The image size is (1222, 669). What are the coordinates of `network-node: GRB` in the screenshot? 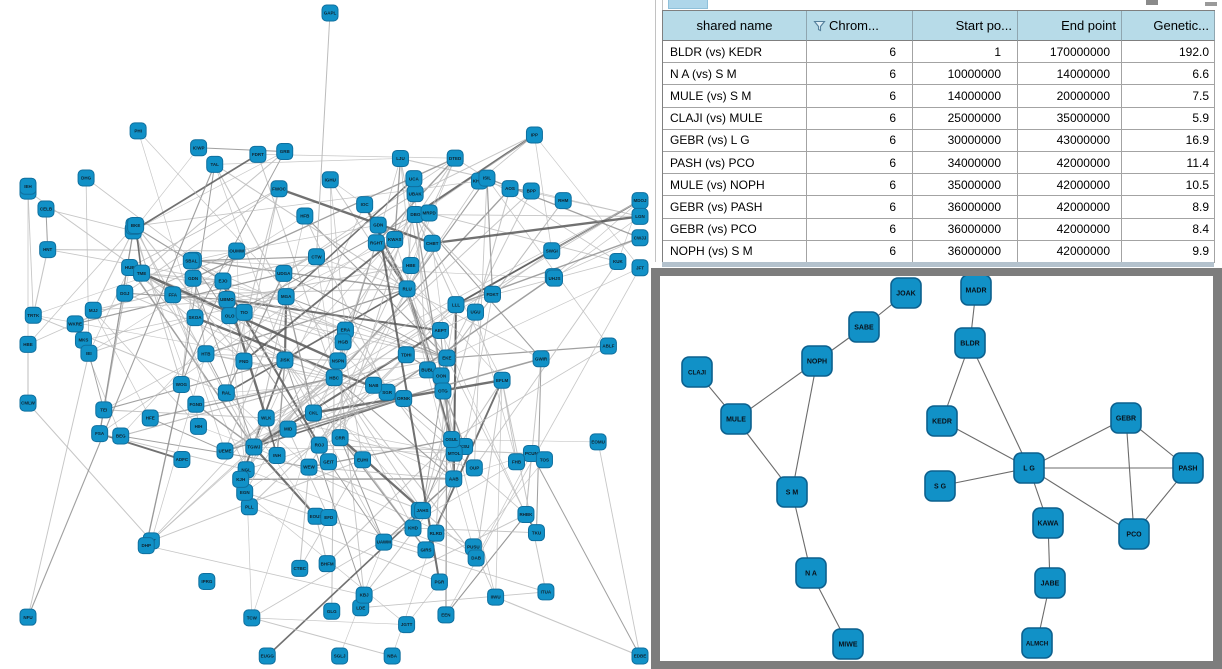 It's located at (285, 152).